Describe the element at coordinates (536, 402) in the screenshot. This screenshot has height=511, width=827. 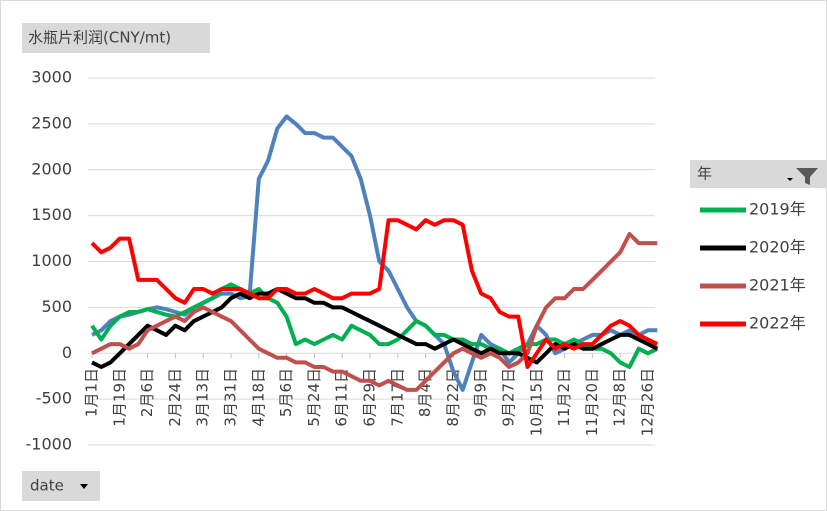
I see `x-tick-label: 10月15日` at that location.